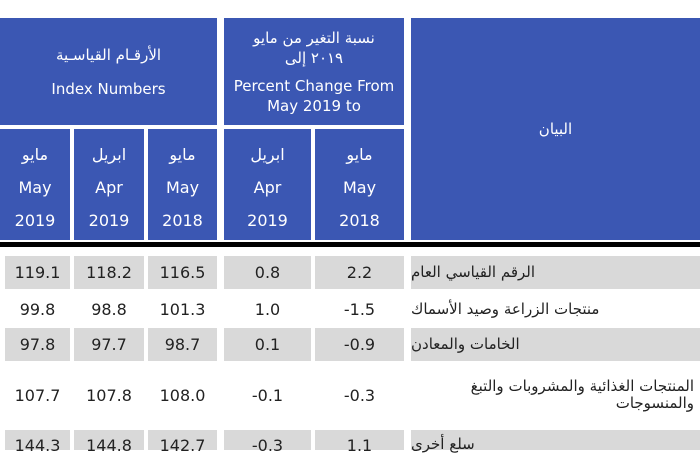 This screenshot has height=455, width=700. What do you see at coordinates (109, 442) in the screenshot?
I see `row-5-col-2: 144.8` at bounding box center [109, 442].